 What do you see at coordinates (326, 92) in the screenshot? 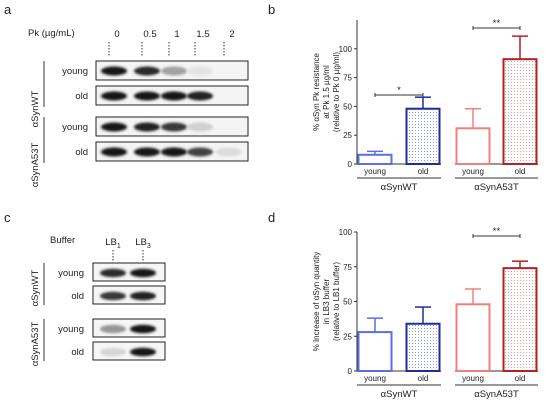
I see `y-axis-label: at Pk 1.5 µg/ml` at bounding box center [326, 92].